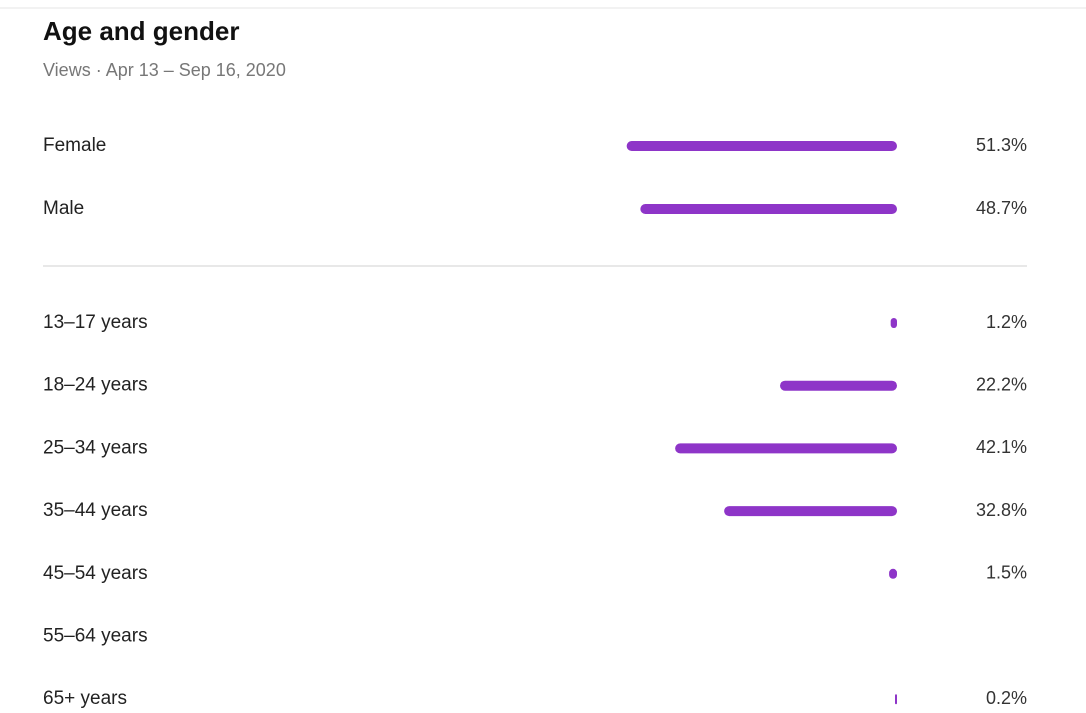  I want to click on value-label: 1.5%, so click(1006, 573).